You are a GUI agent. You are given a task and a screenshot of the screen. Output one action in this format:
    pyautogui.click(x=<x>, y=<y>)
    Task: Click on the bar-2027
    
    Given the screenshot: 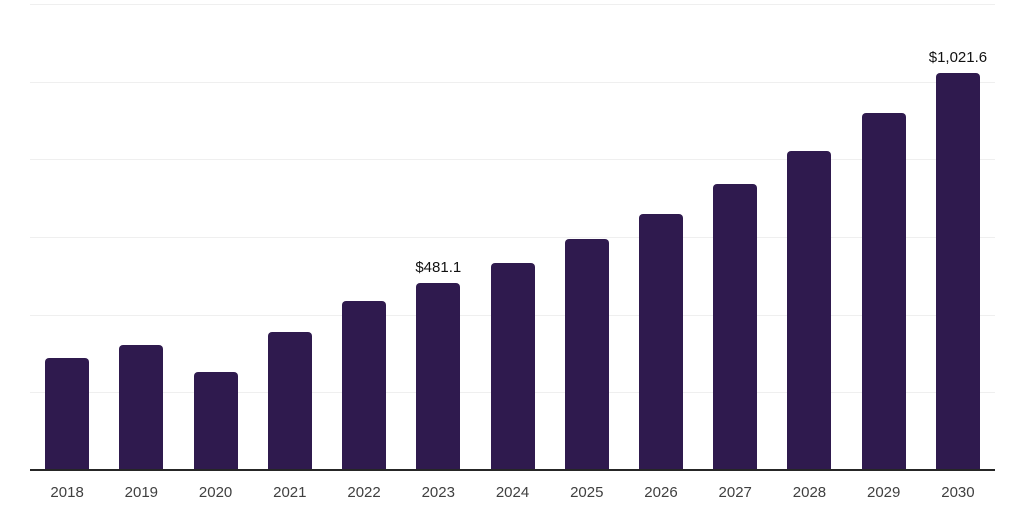 What is the action you would take?
    pyautogui.click(x=735, y=327)
    